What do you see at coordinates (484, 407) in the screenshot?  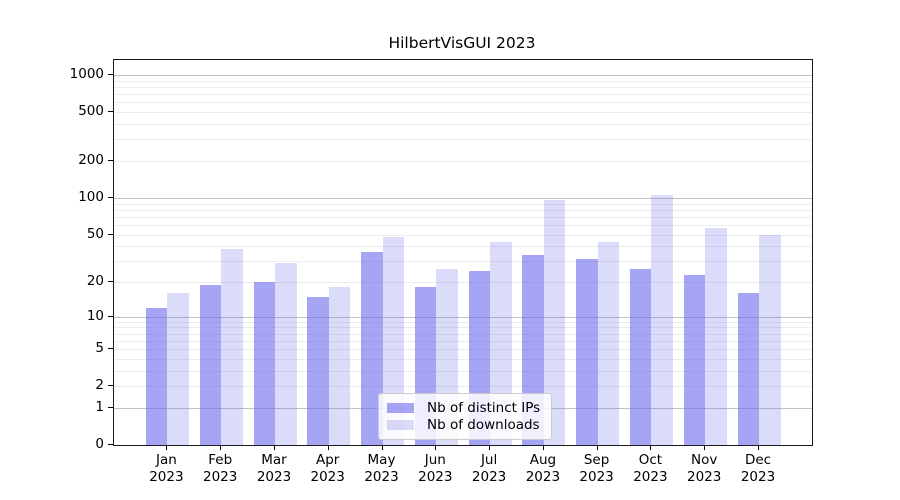 I see `legend-label: Nb of distinct IPs` at bounding box center [484, 407].